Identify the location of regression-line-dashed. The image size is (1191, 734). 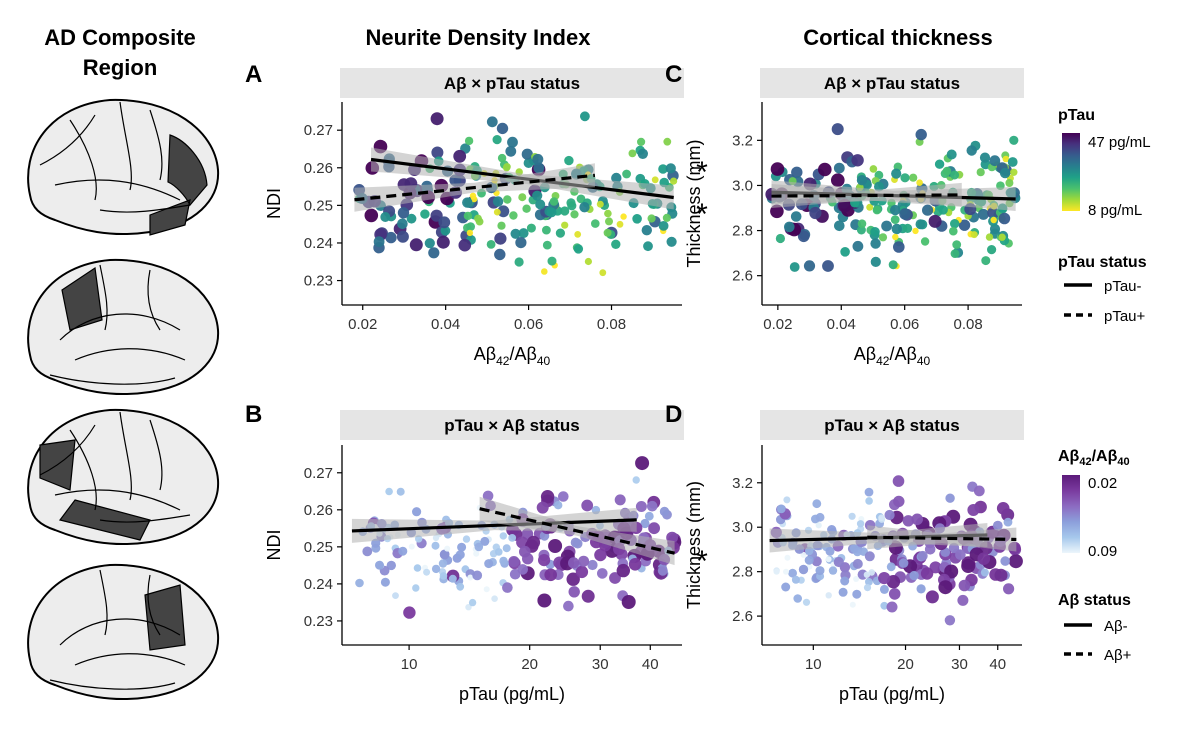
(942, 538).